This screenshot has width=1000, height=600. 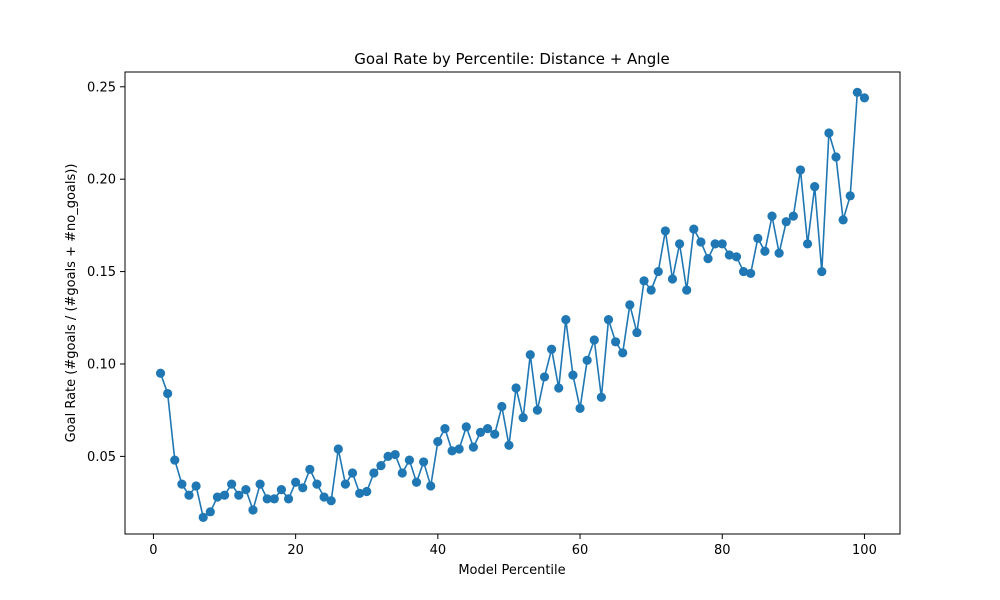 I want to click on x-tick-label: 60, so click(x=580, y=550).